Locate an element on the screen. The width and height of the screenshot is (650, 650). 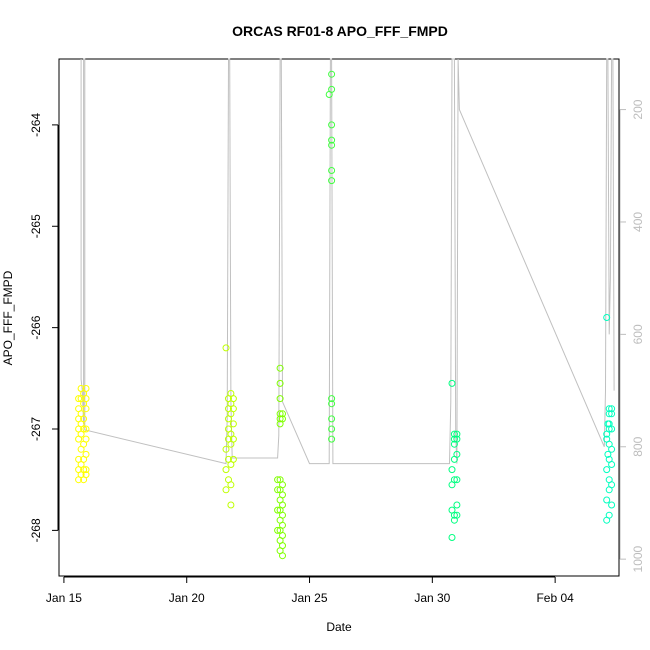
right-tick-label: 200 is located at coordinates (638, 109).